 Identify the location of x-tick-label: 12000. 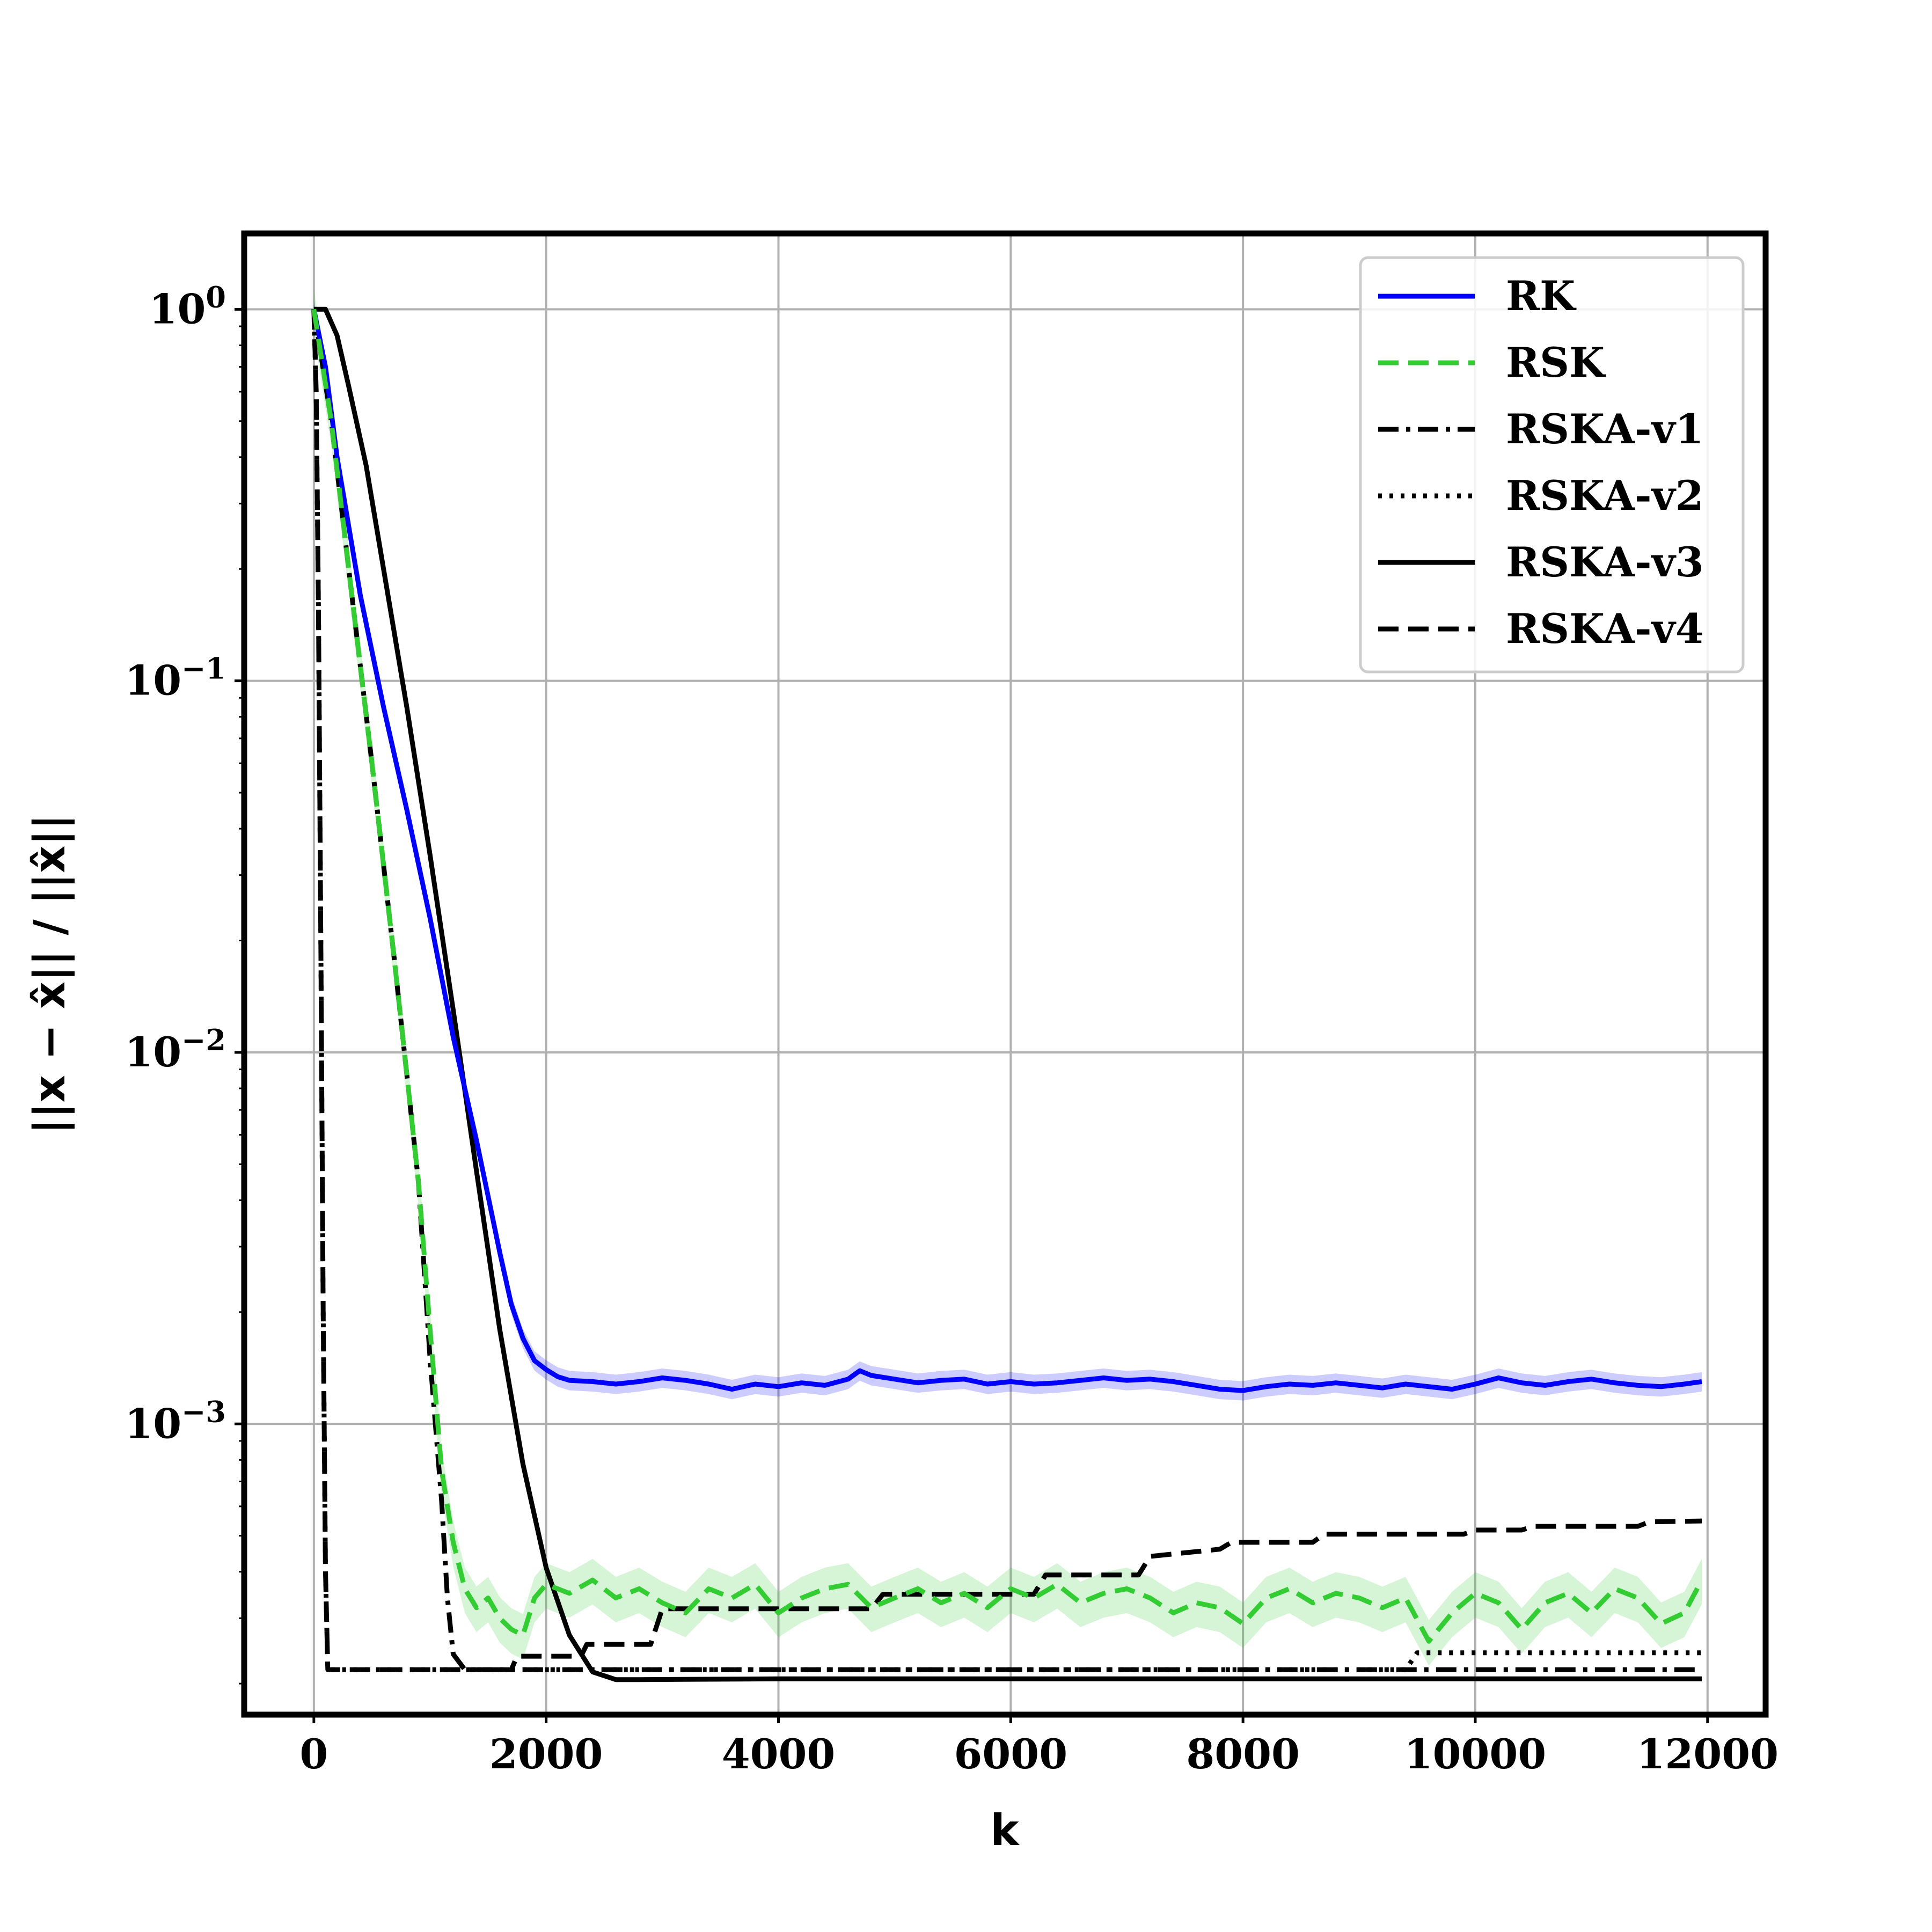
(1708, 1754).